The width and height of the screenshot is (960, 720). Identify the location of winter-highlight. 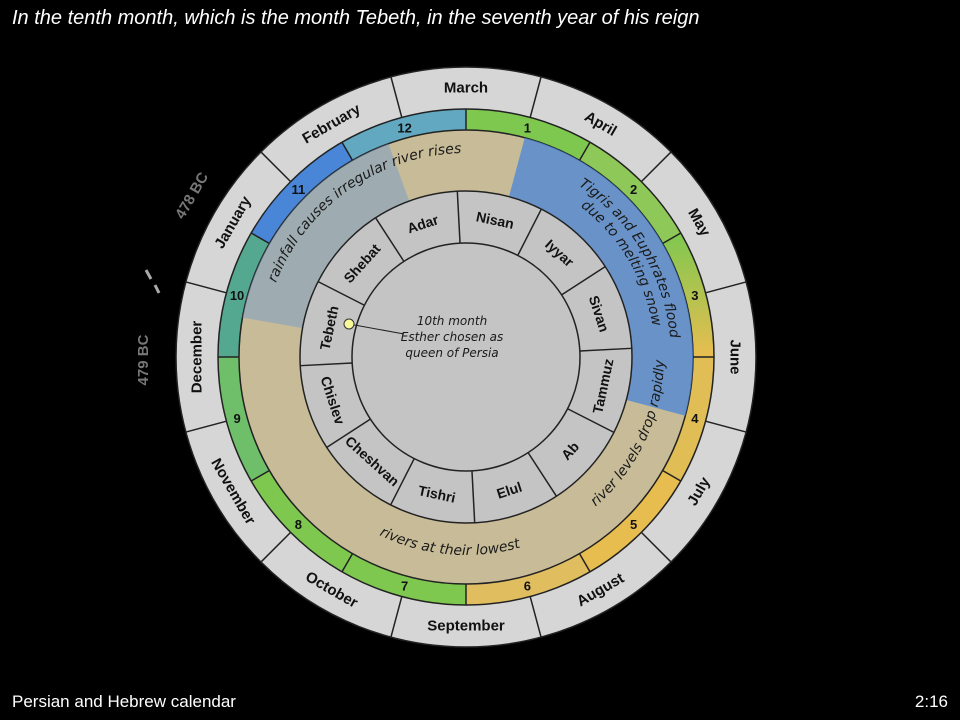
(326, 236).